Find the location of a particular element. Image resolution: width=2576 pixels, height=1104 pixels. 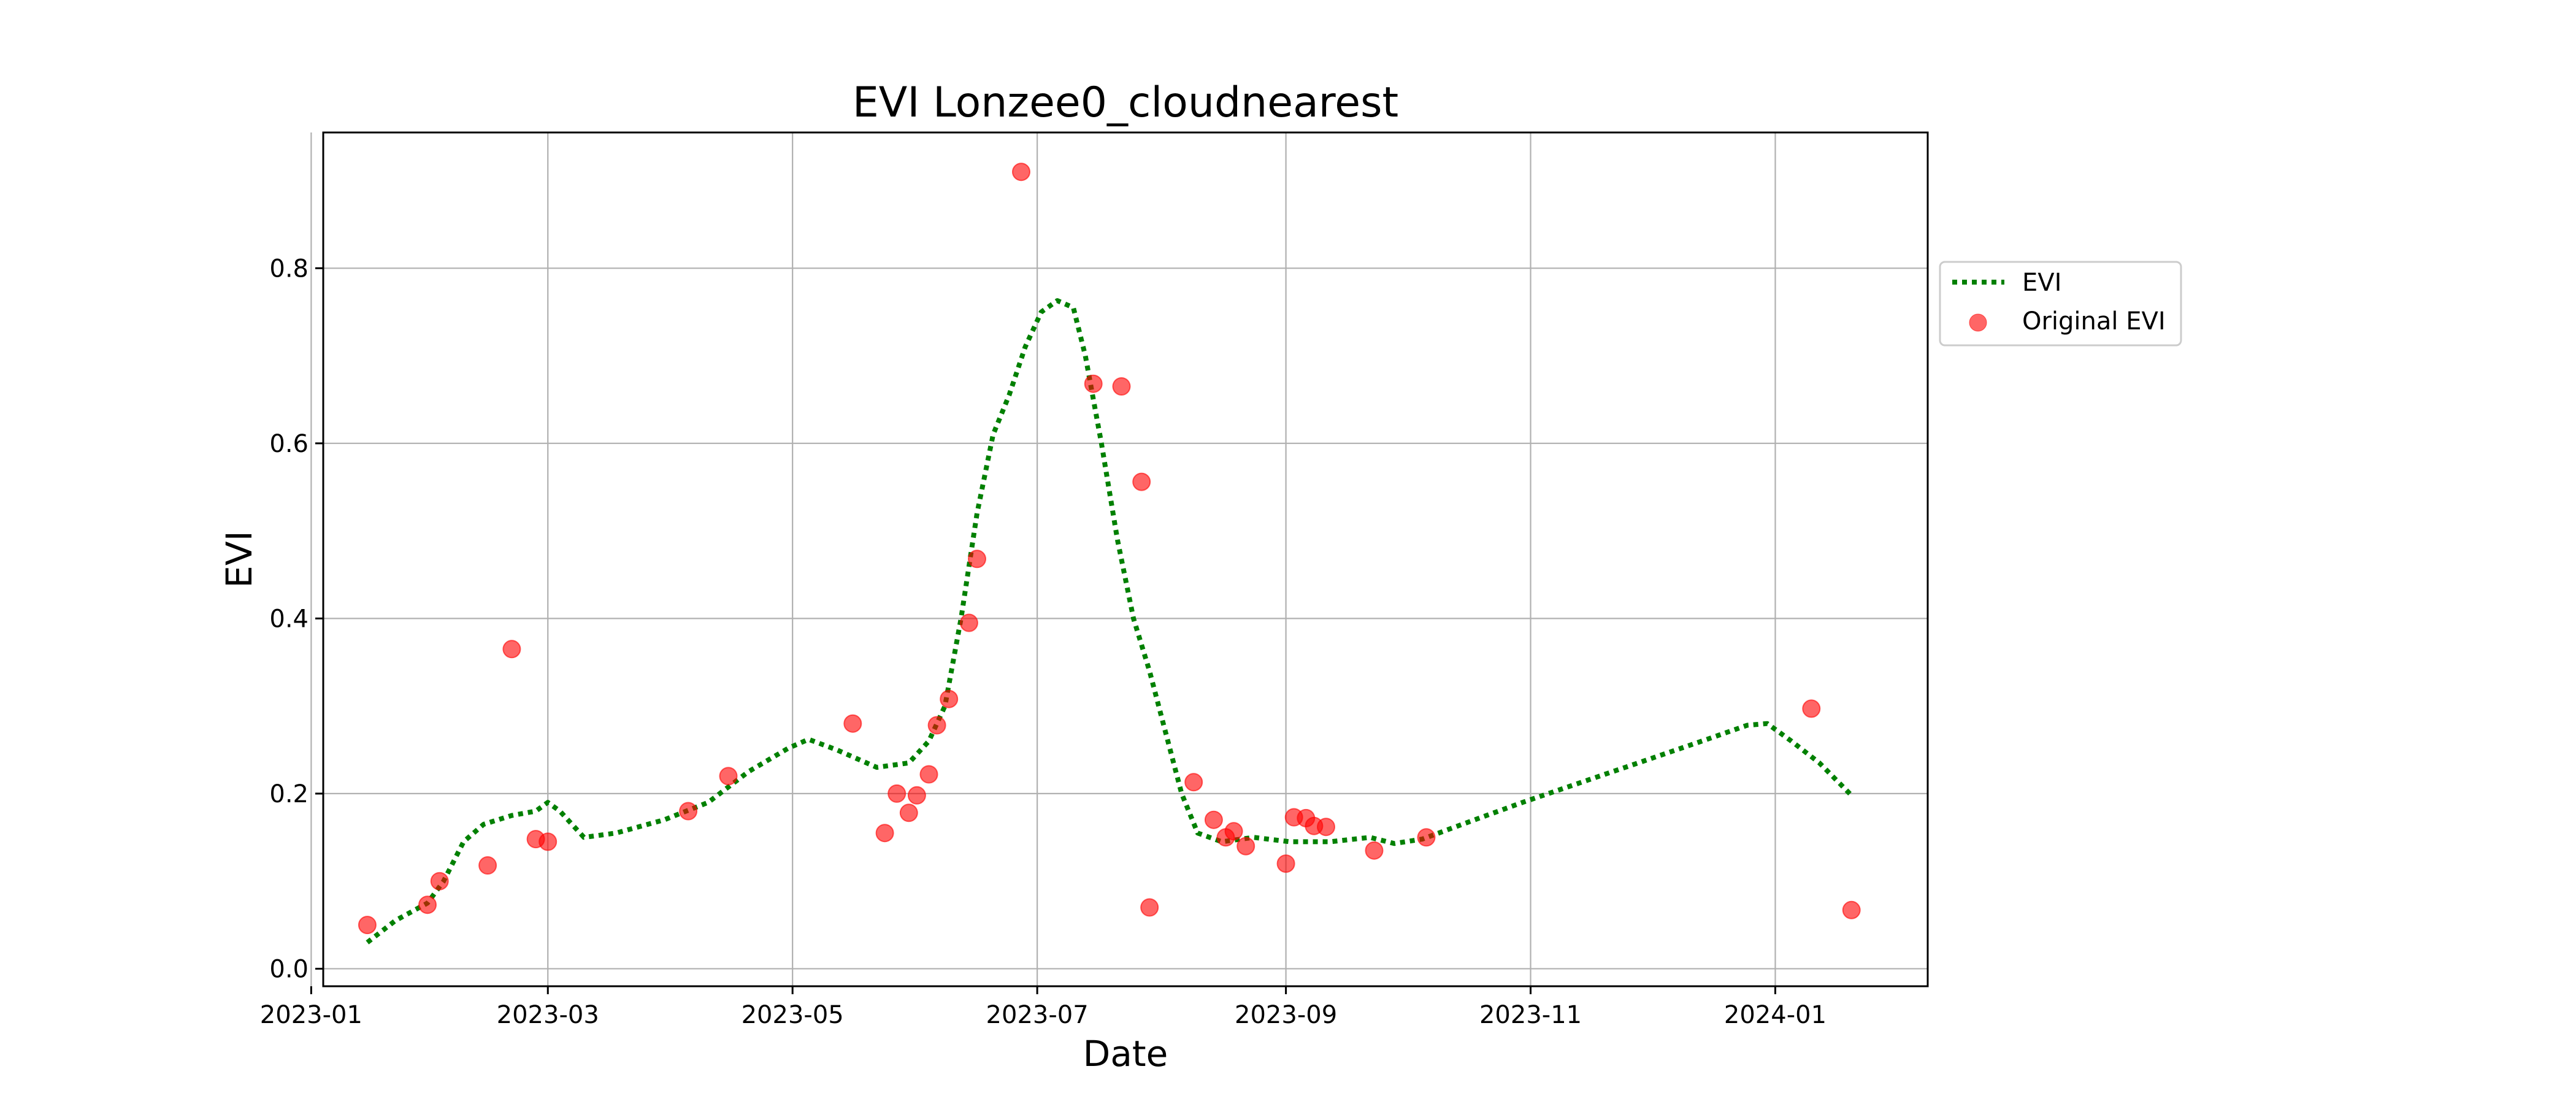

x-tick-label: 2024-01 is located at coordinates (1775, 1015).